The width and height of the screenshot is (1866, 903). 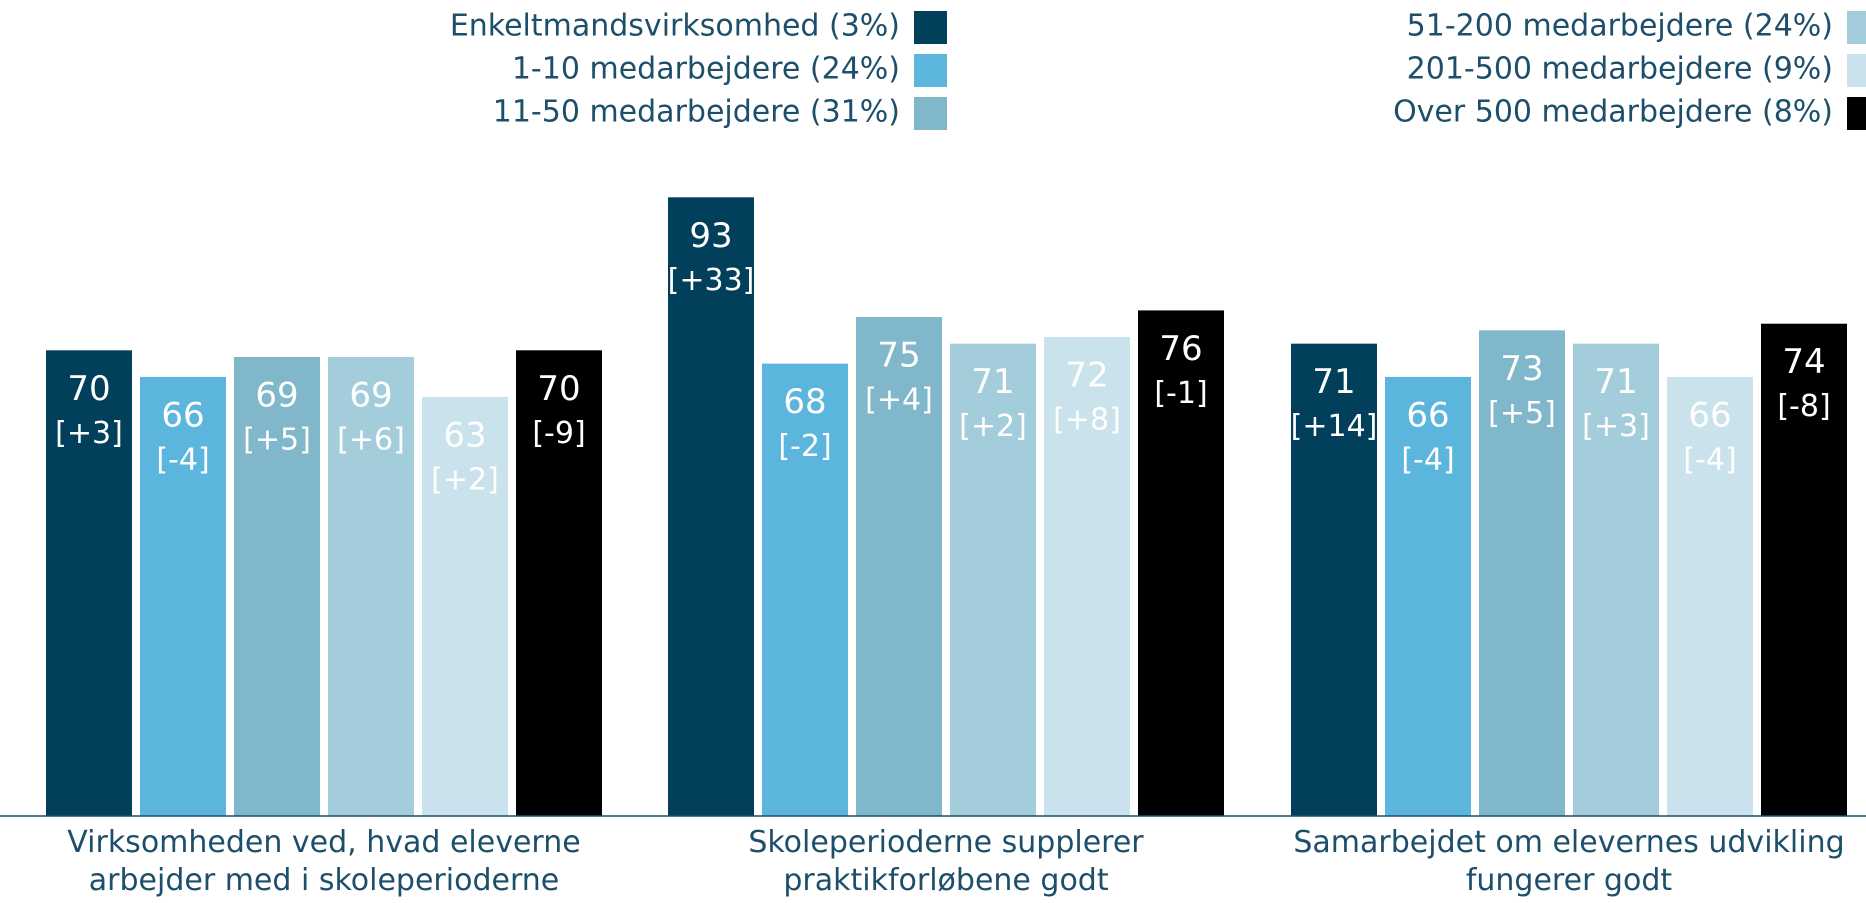 I want to click on change-label: [-9], so click(x=558, y=433).